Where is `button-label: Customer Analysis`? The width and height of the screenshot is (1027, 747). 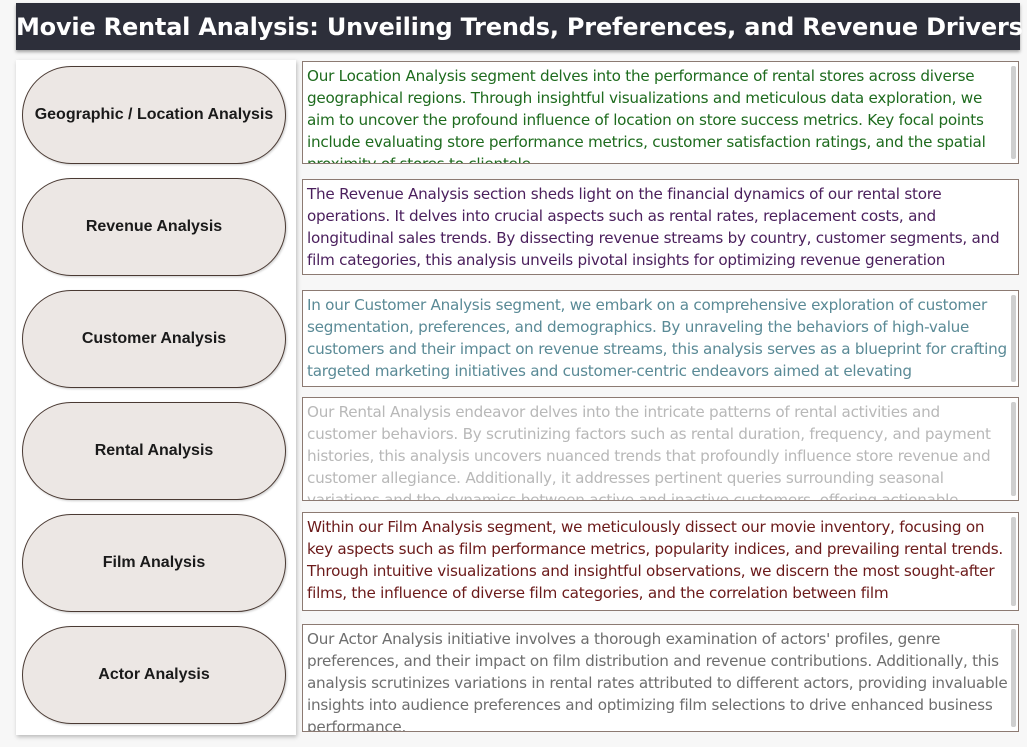 button-label: Customer Analysis is located at coordinates (154, 338).